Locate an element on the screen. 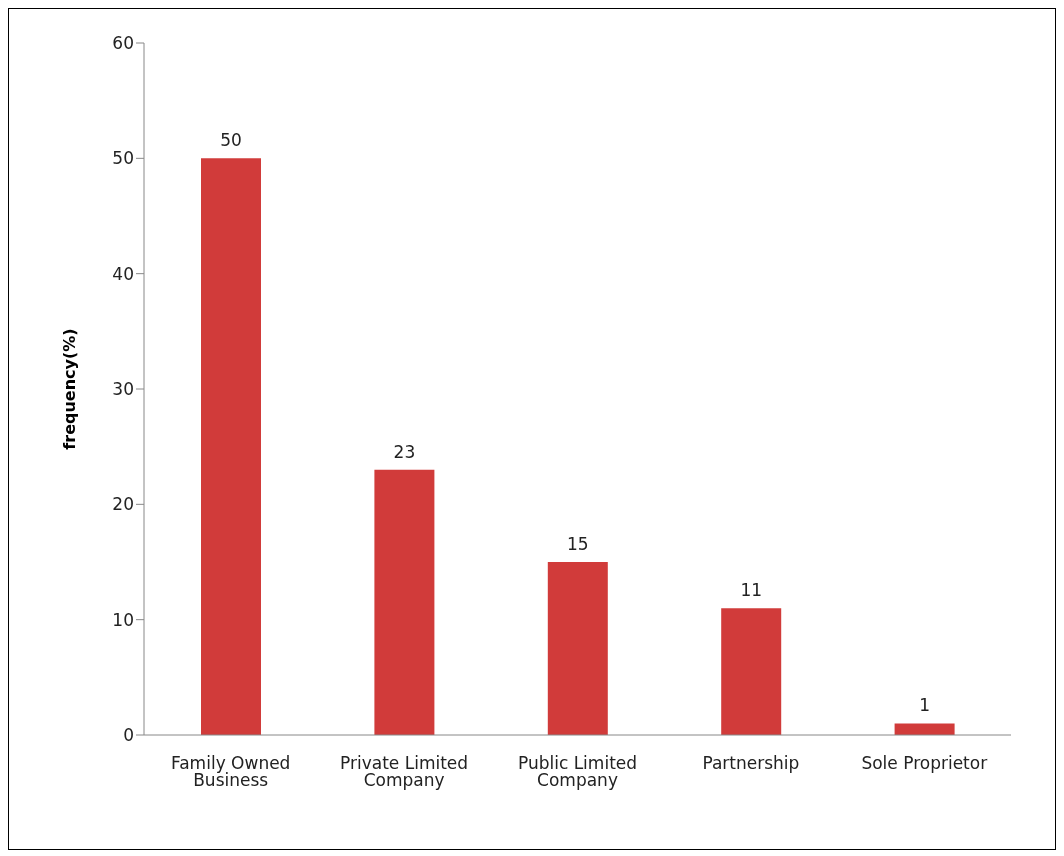 The image size is (1064, 856). data-label: 50 is located at coordinates (231, 140).